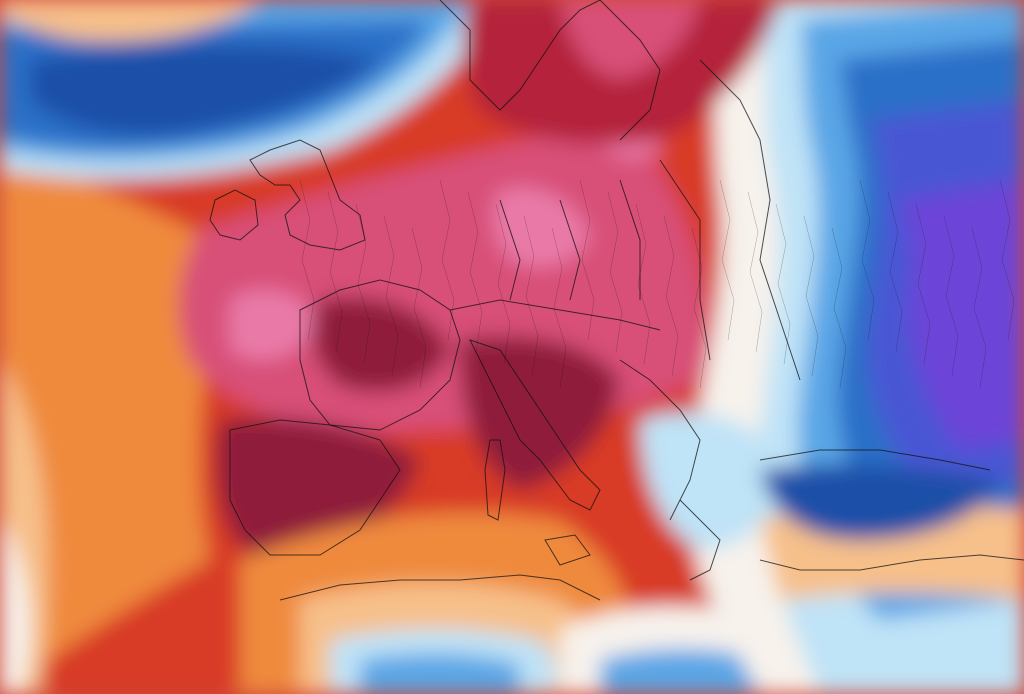  What do you see at coordinates (541, 227) in the screenshot?
I see `hot-spot-central-europe` at bounding box center [541, 227].